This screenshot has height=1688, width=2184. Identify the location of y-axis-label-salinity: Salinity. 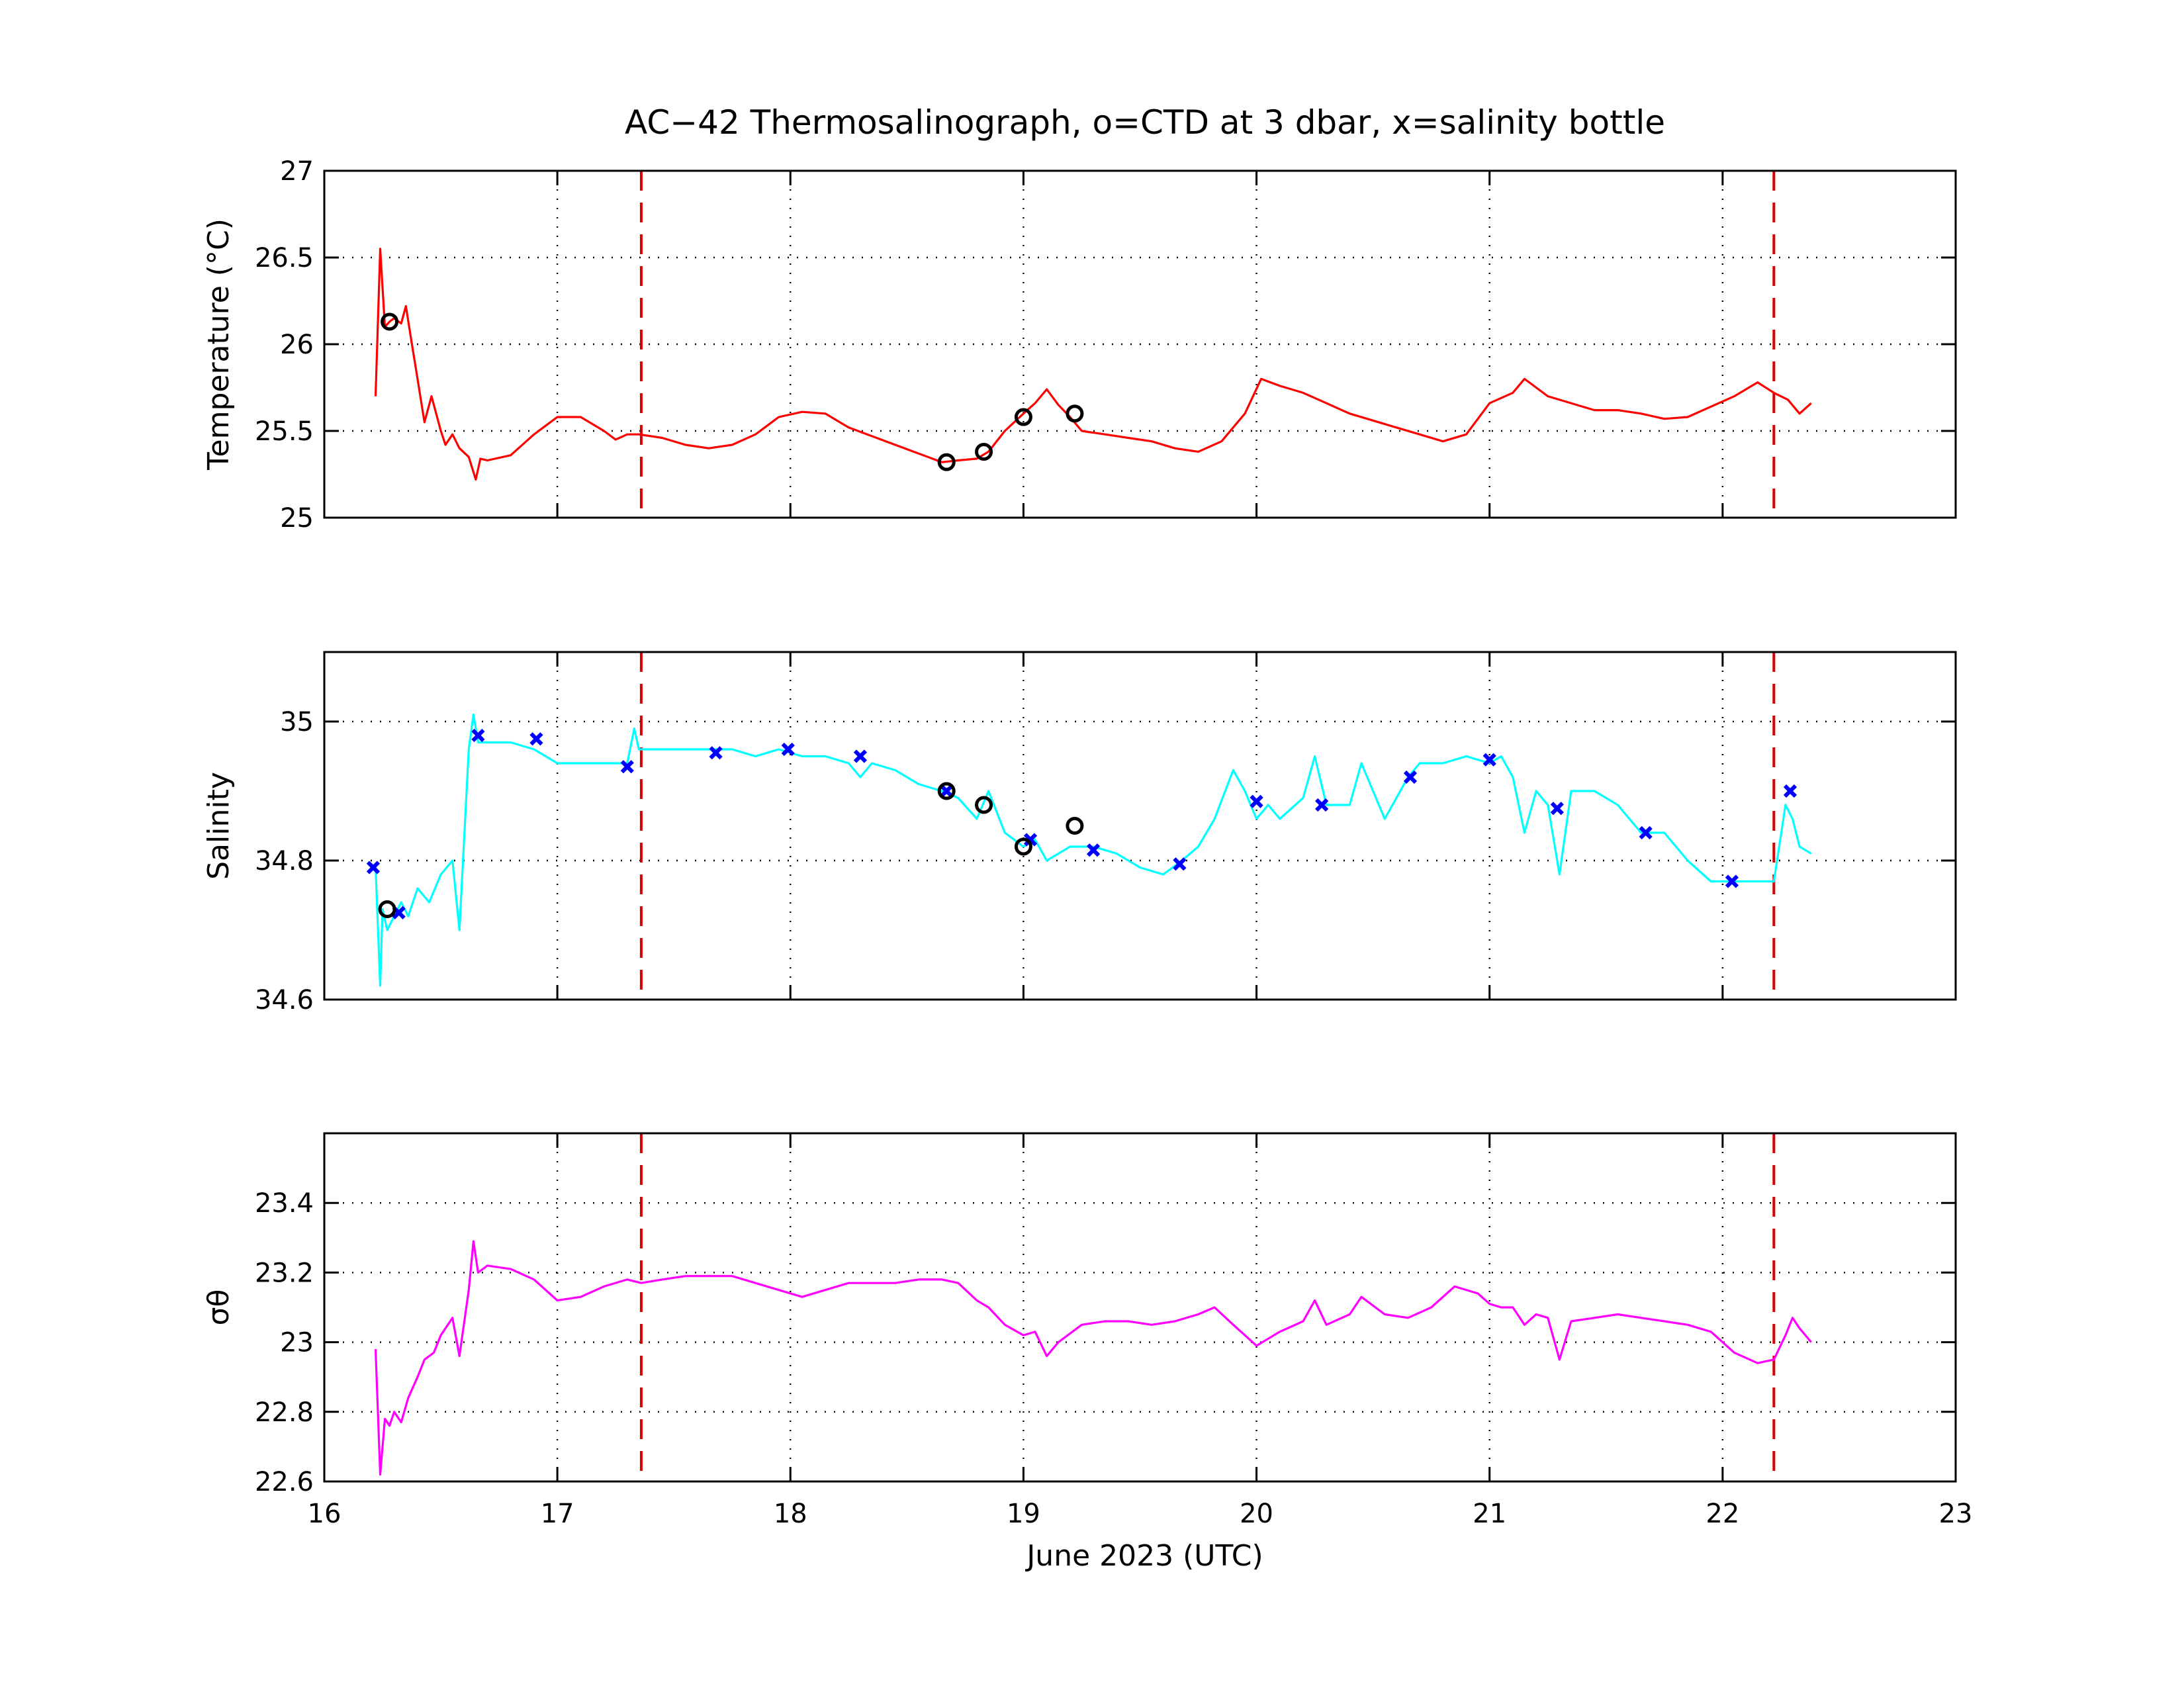
(219, 826).